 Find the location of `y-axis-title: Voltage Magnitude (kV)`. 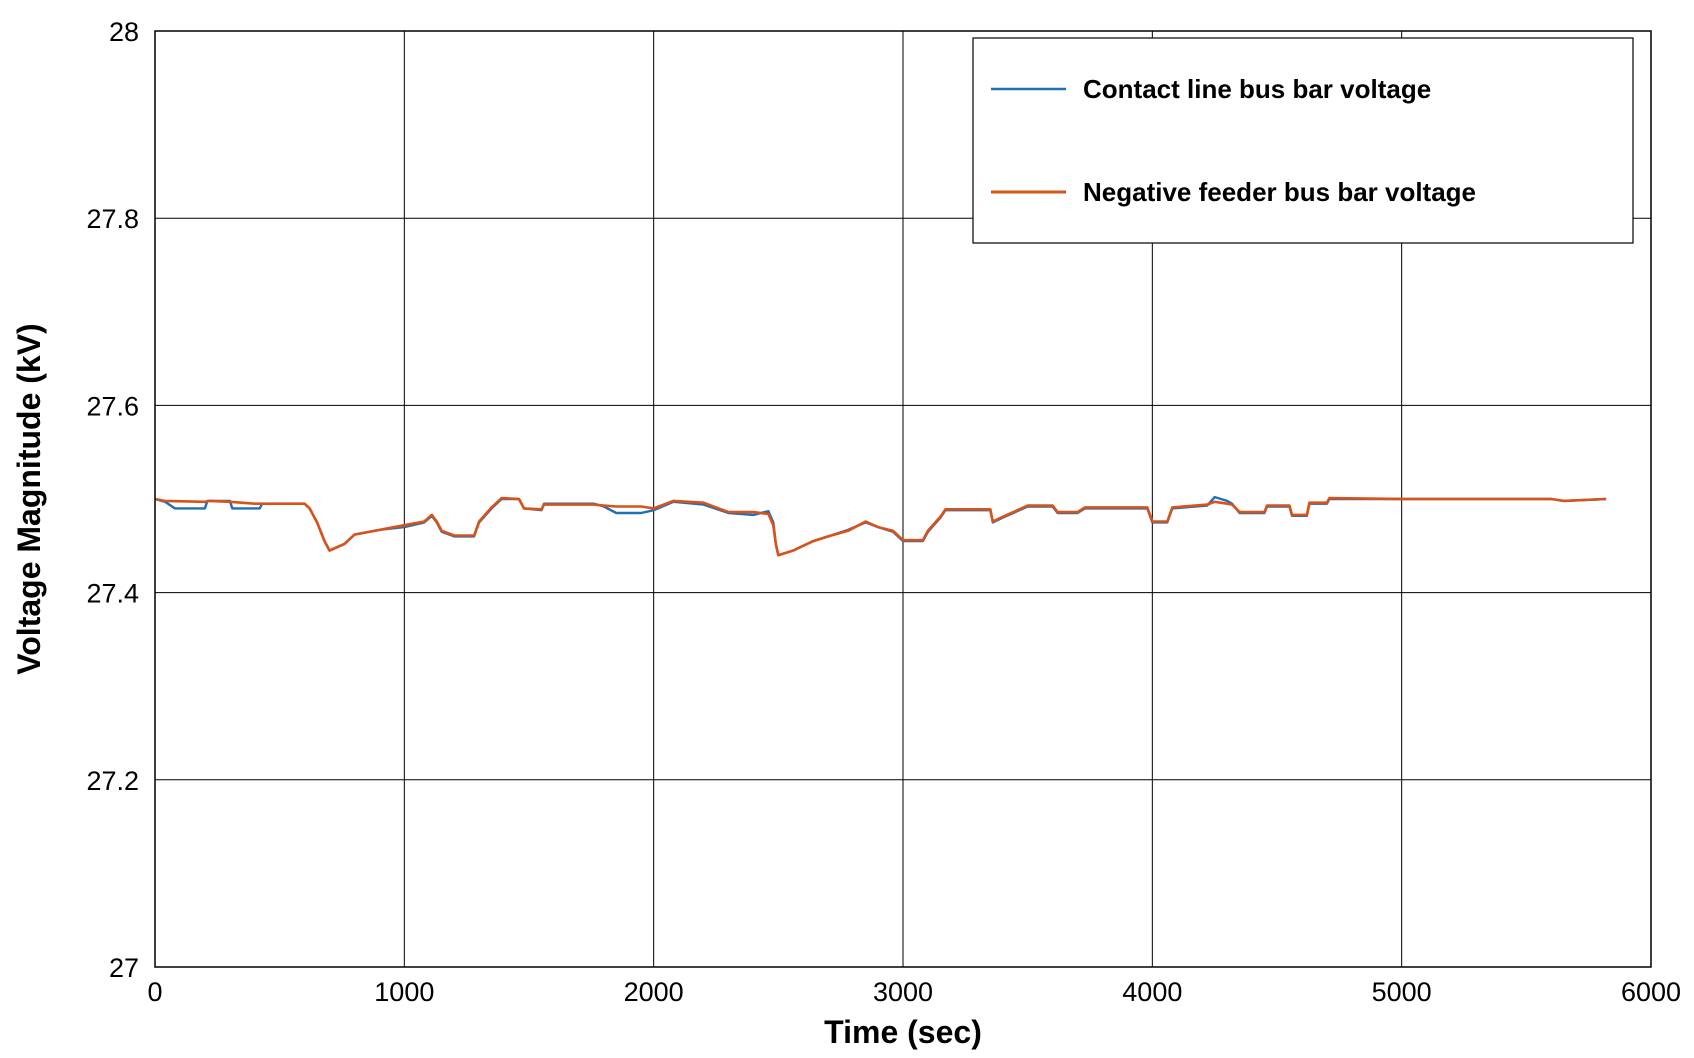

y-axis-title: Voltage Magnitude (kV) is located at coordinates (29, 498).